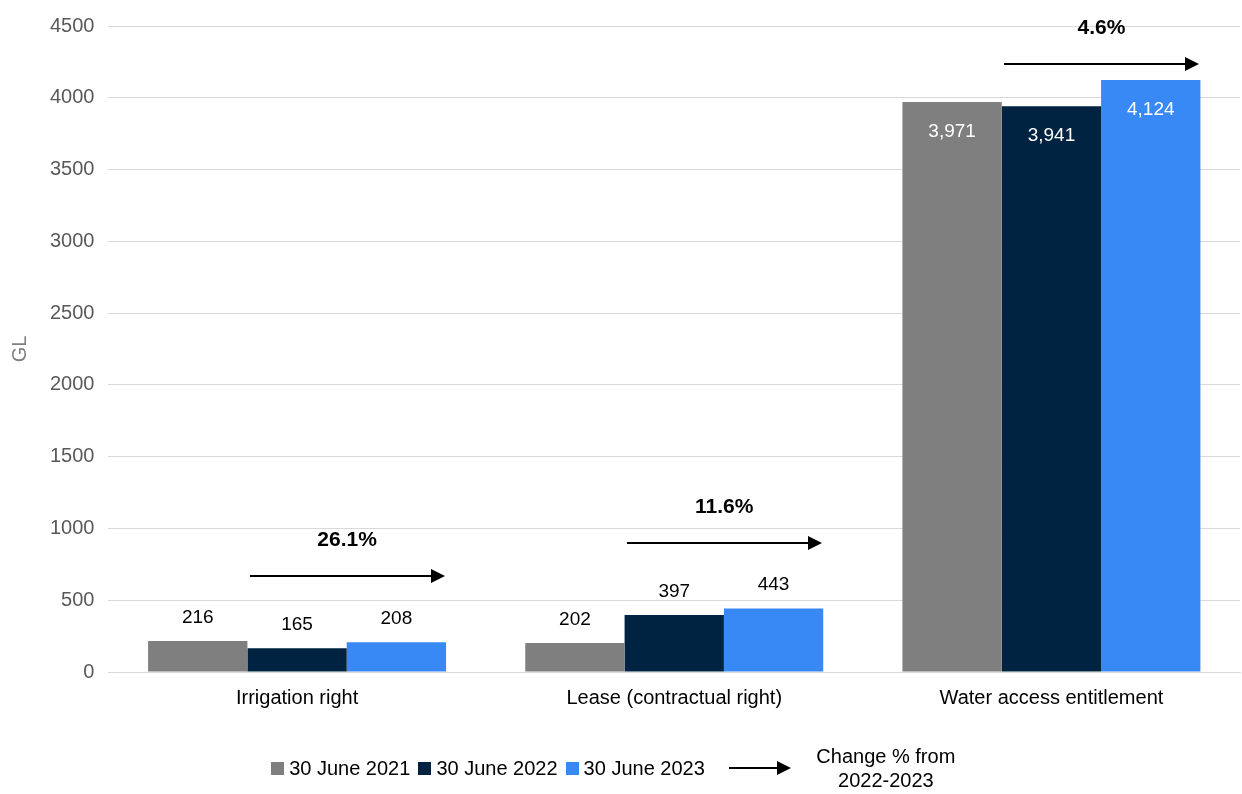  I want to click on legend-label: 30 June 2023, so click(643, 768).